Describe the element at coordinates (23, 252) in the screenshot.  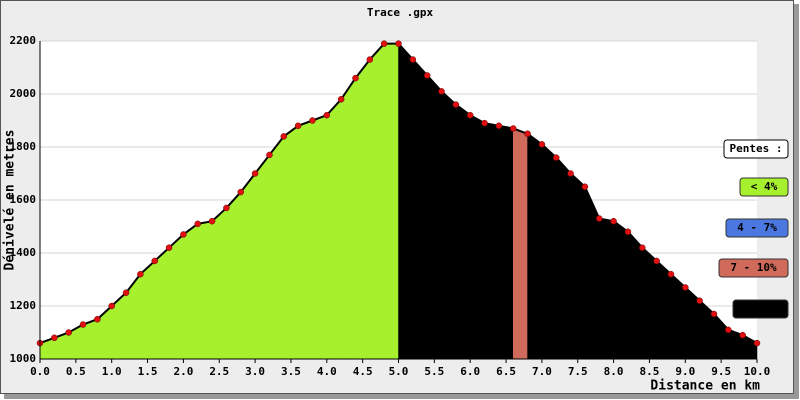
I see `y-tick-label: 1400` at that location.